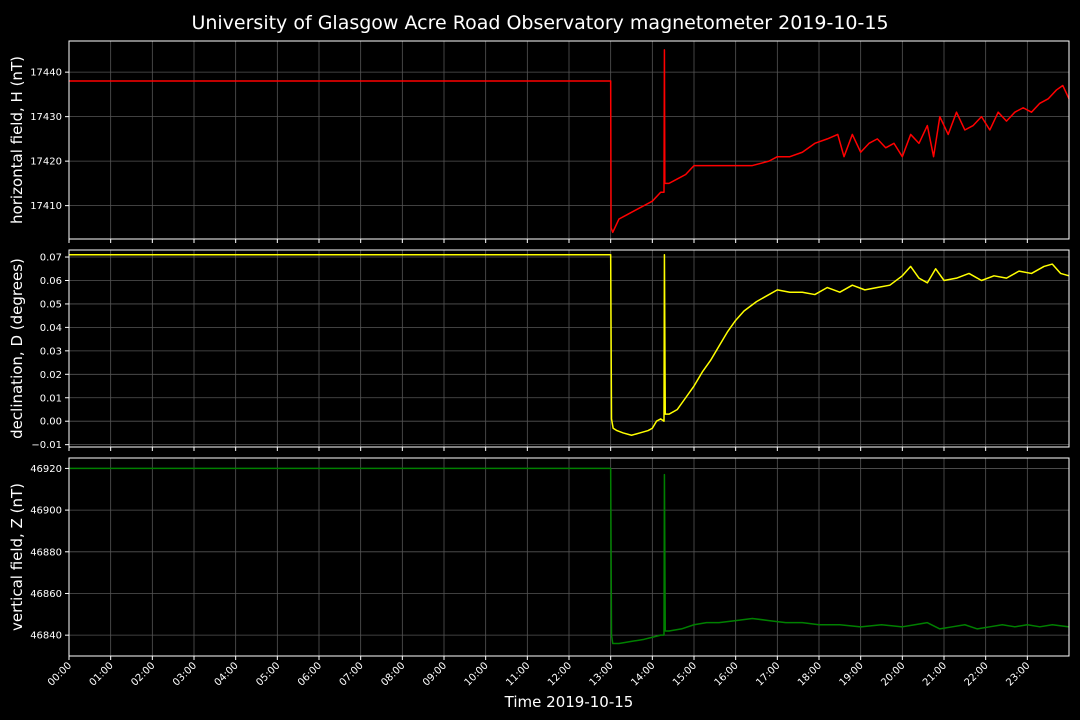 This screenshot has width=1080, height=720. What do you see at coordinates (227, 674) in the screenshot?
I see `x-tick-label: 04:00` at bounding box center [227, 674].